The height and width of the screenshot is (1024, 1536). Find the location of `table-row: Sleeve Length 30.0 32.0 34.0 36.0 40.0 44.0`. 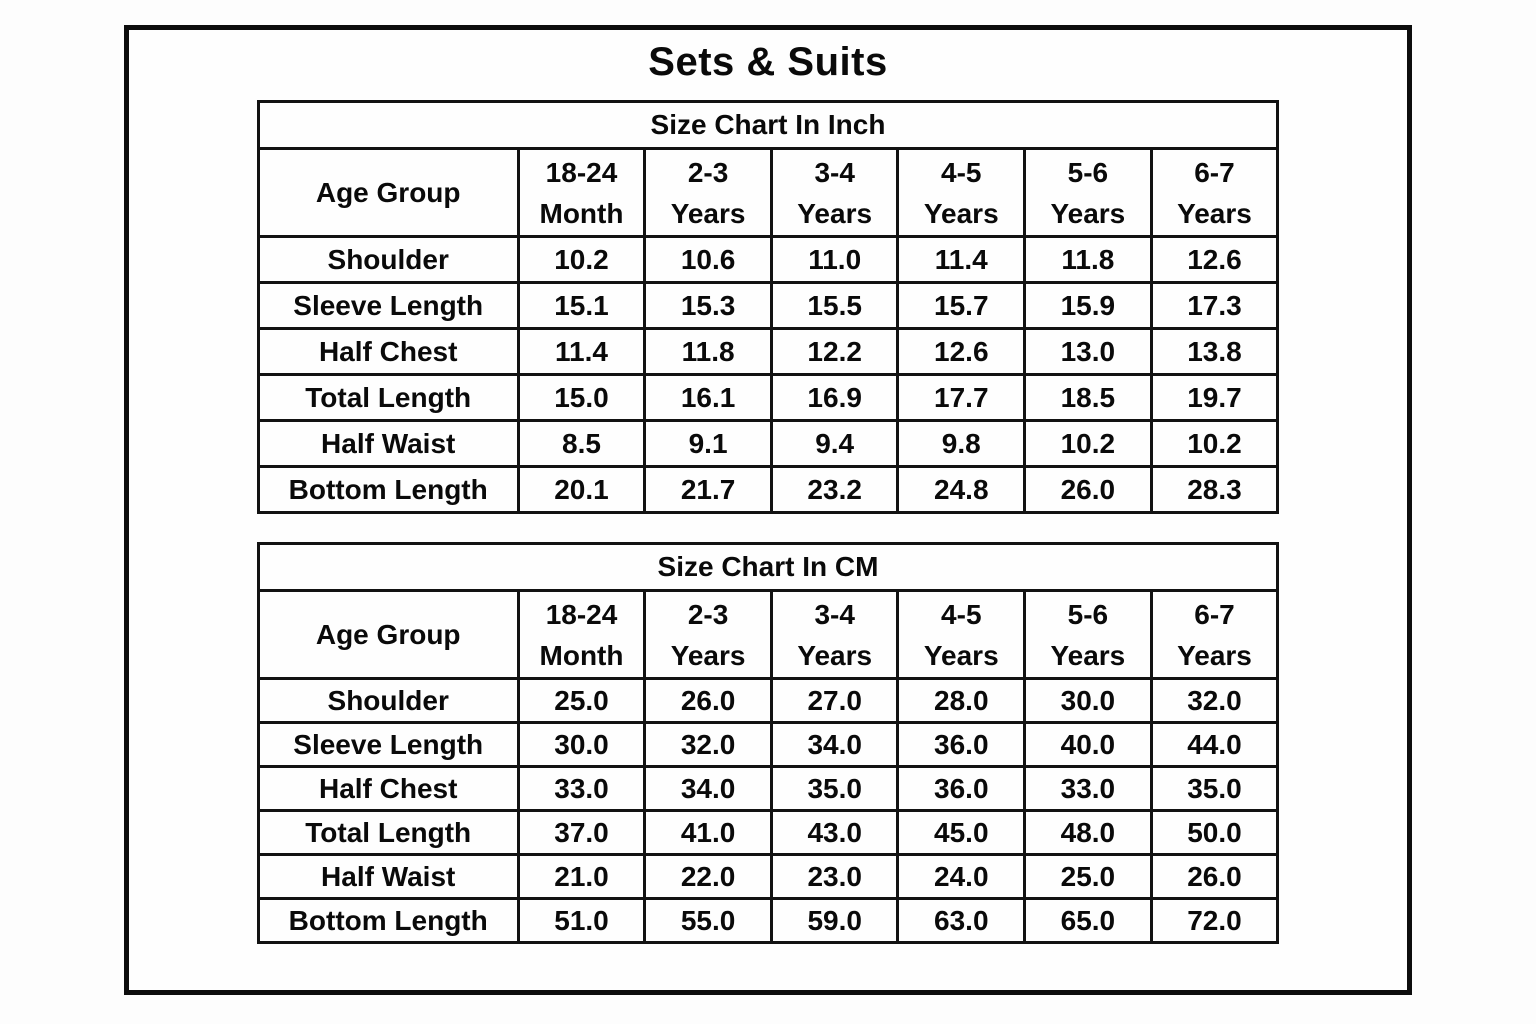

table-row: Sleeve Length 30.0 32.0 34.0 36.0 40.0 44.0 is located at coordinates (768, 744).